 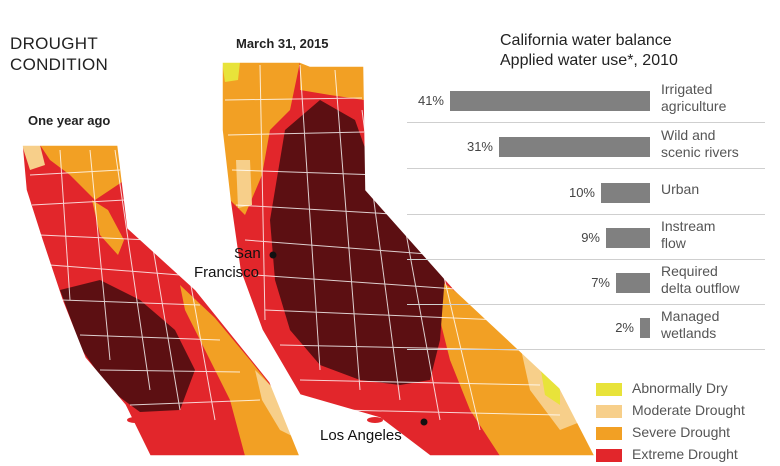 I want to click on left-exceptional-core, so click(x=127, y=346).